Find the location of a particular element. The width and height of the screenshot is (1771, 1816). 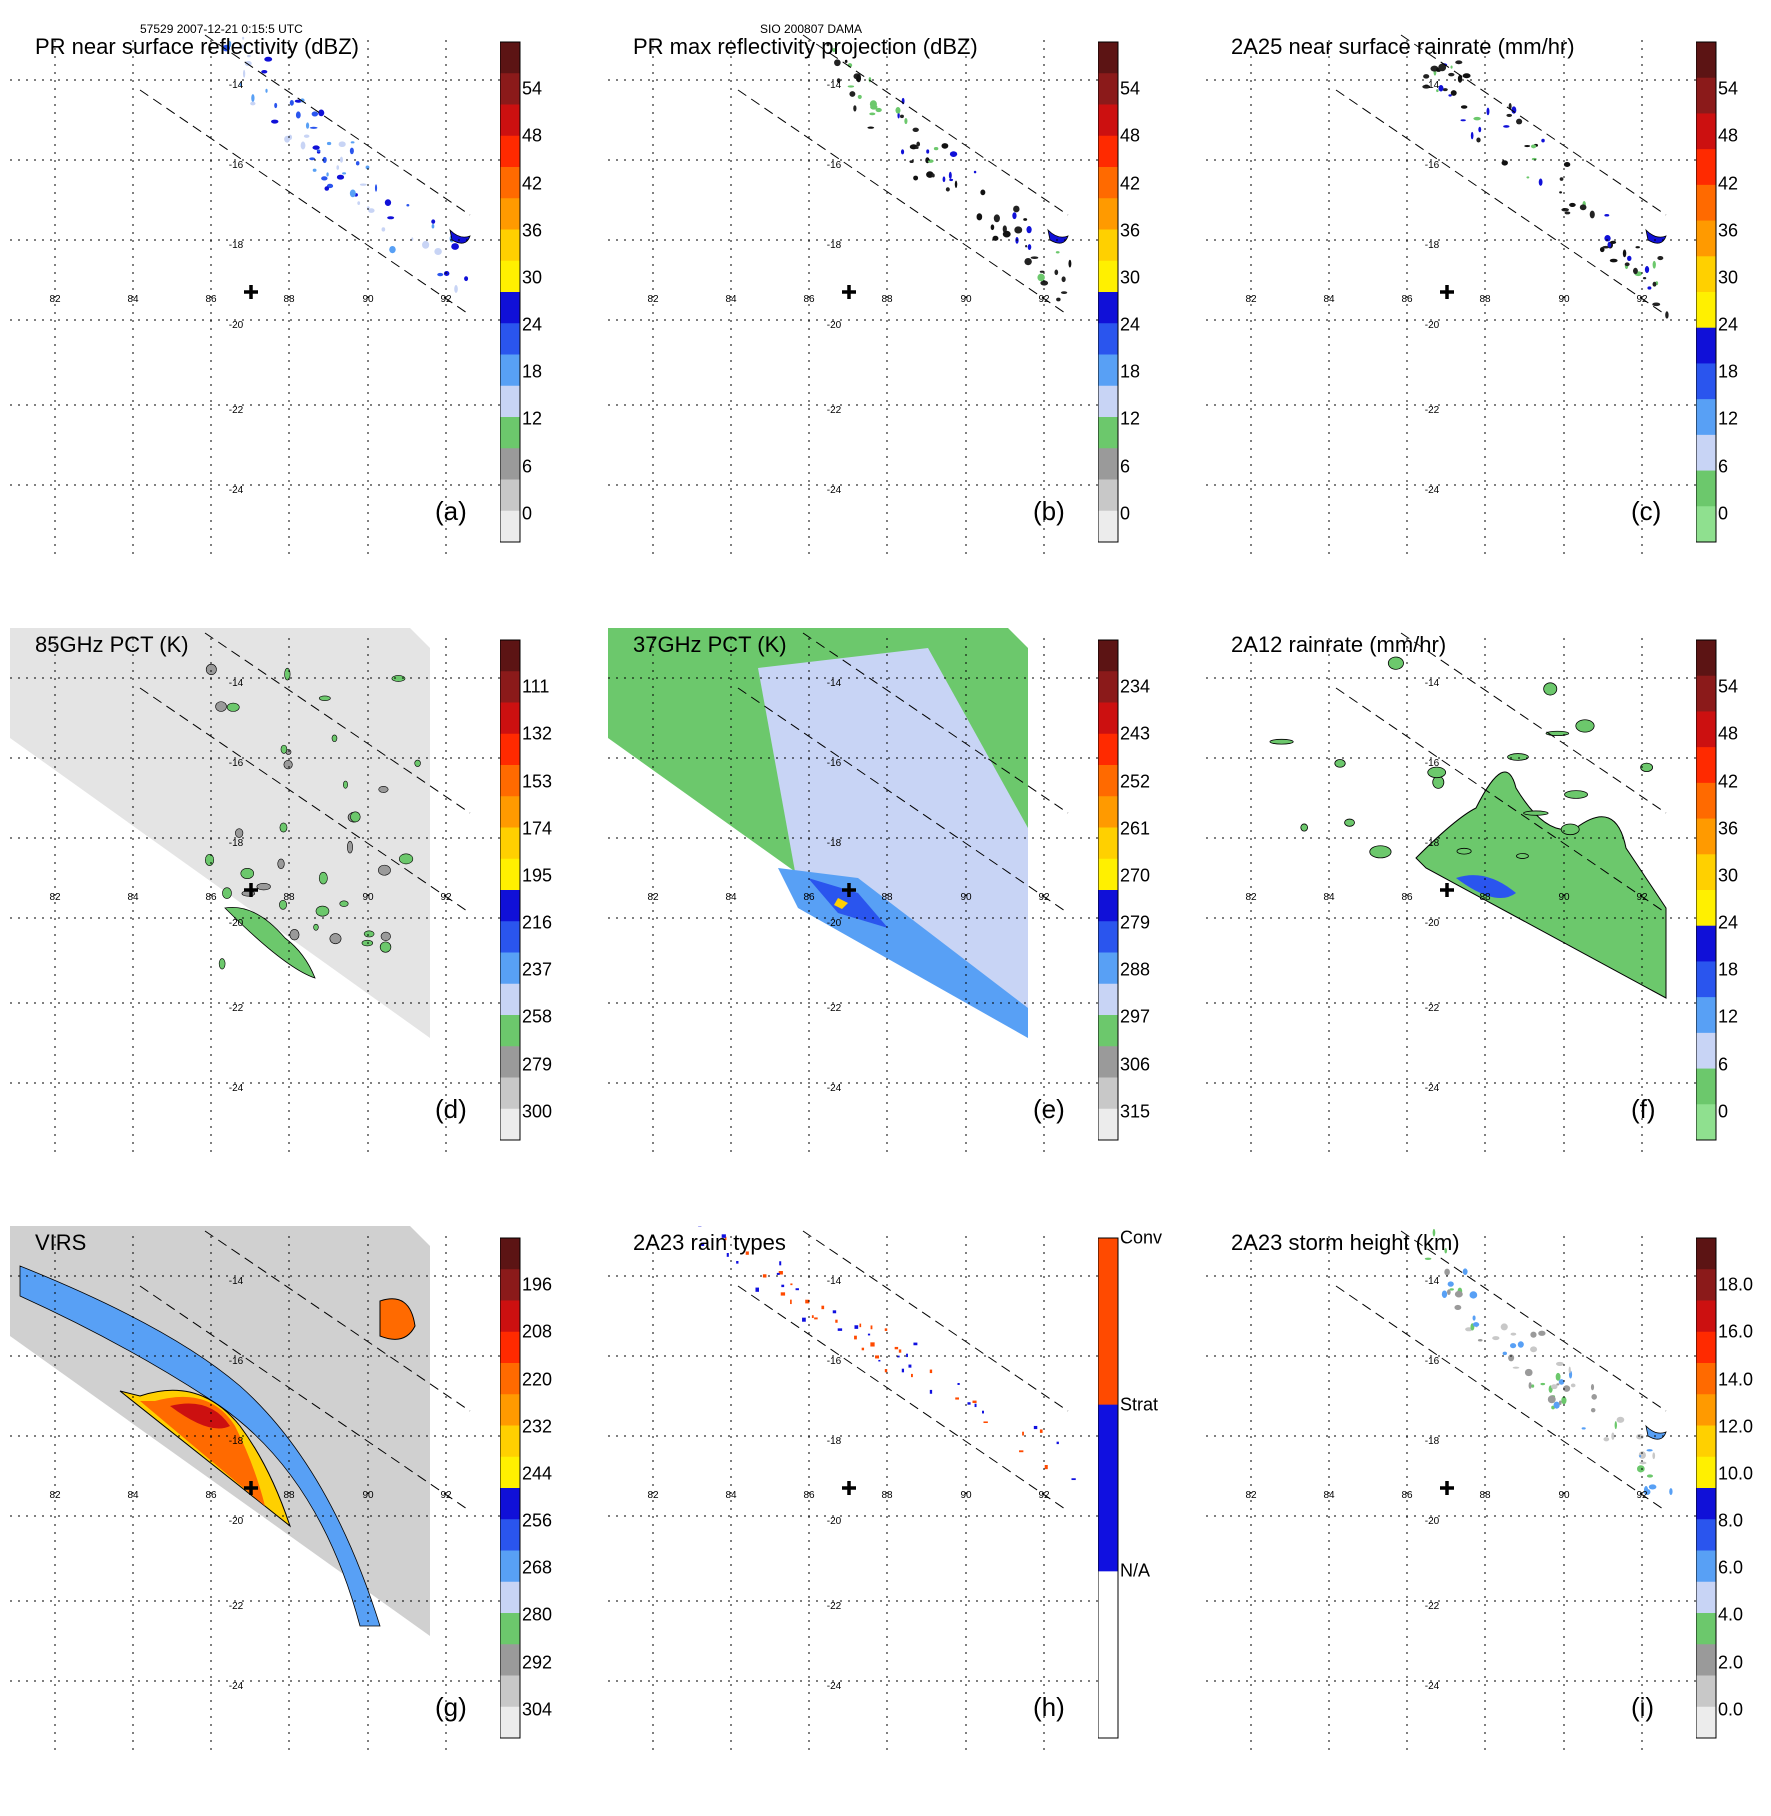

panel-label: (h) is located at coordinates (1049, 1707).